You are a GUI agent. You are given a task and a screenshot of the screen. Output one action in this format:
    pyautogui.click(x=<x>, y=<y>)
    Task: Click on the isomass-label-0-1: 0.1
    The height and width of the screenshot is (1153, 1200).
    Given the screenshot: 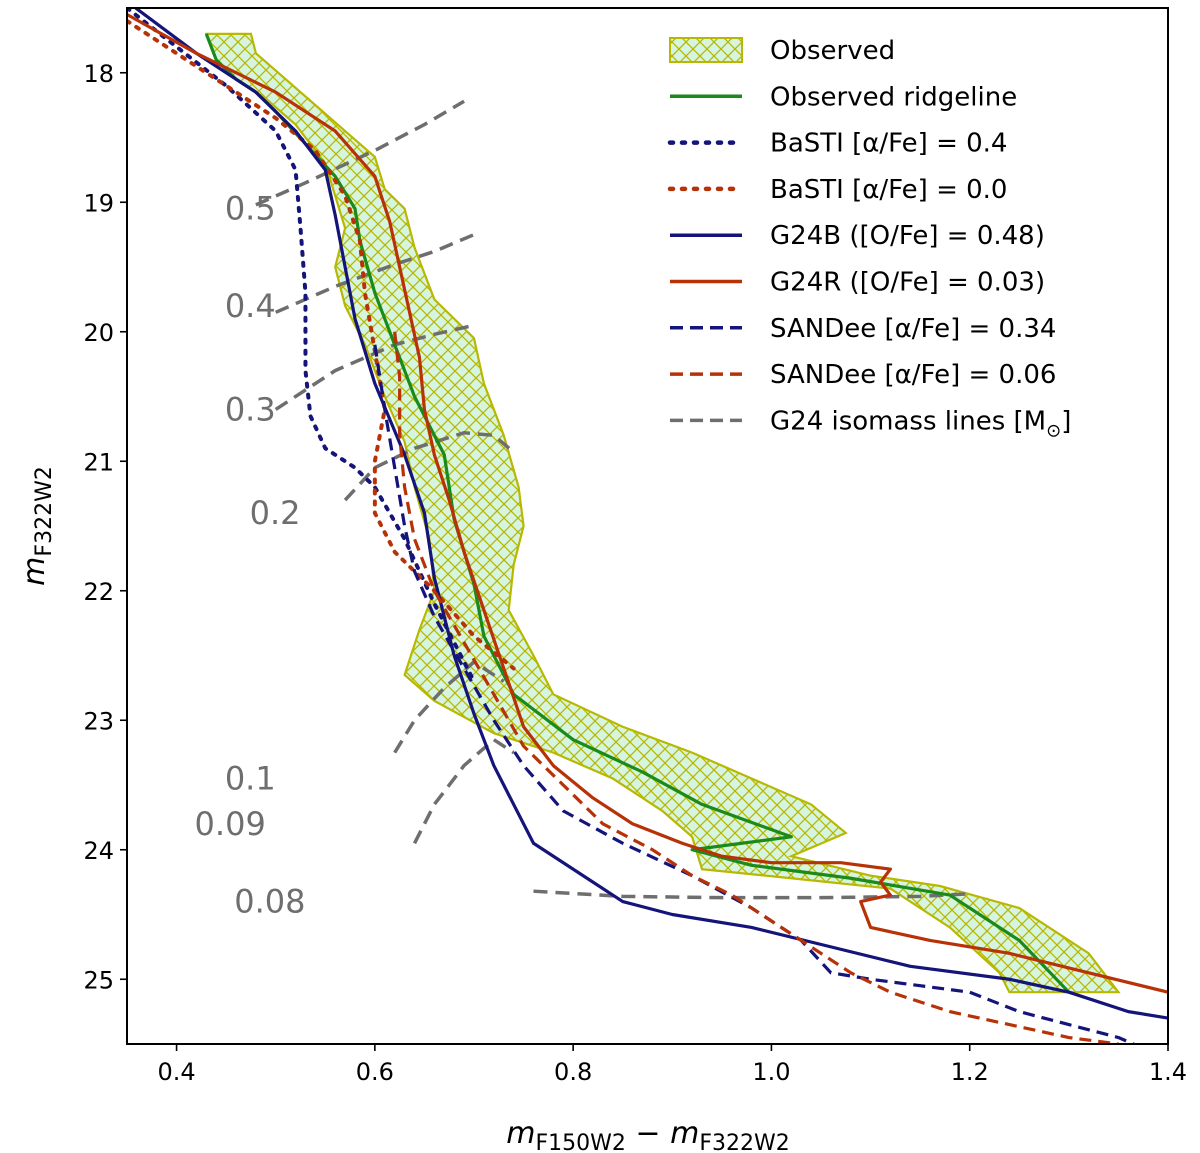 What is the action you would take?
    pyautogui.click(x=250, y=779)
    